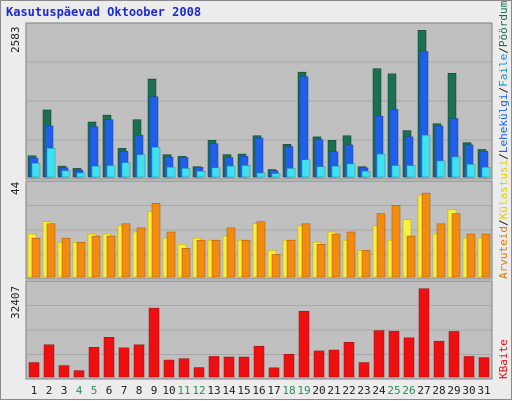 The height and width of the screenshot is (401, 512). Describe the element at coordinates (64, 390) in the screenshot. I see `x-tick-label: 3` at that location.